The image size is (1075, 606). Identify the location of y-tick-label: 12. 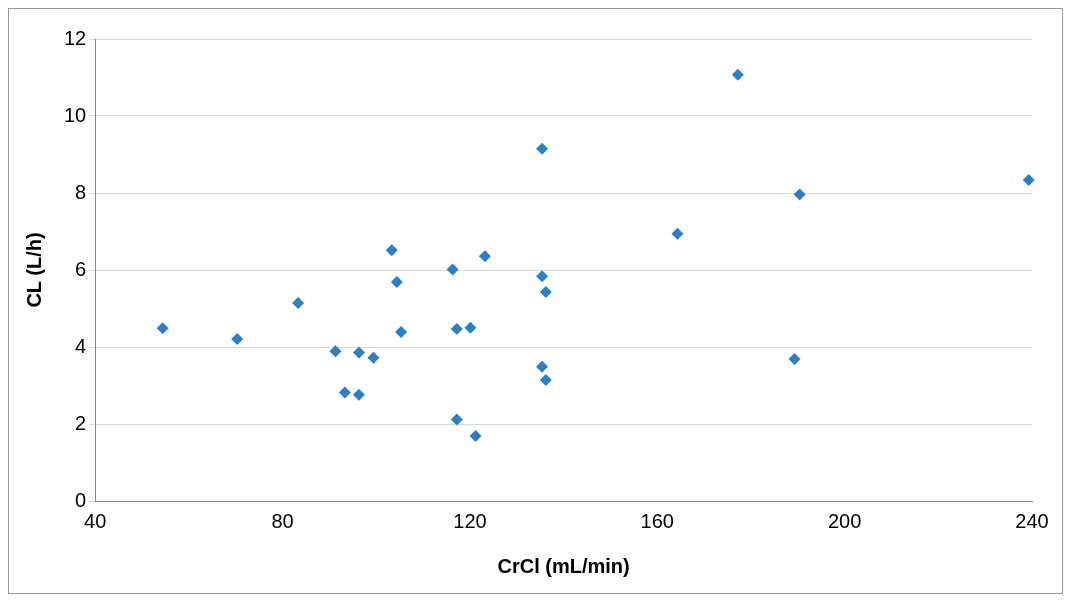
(75, 37).